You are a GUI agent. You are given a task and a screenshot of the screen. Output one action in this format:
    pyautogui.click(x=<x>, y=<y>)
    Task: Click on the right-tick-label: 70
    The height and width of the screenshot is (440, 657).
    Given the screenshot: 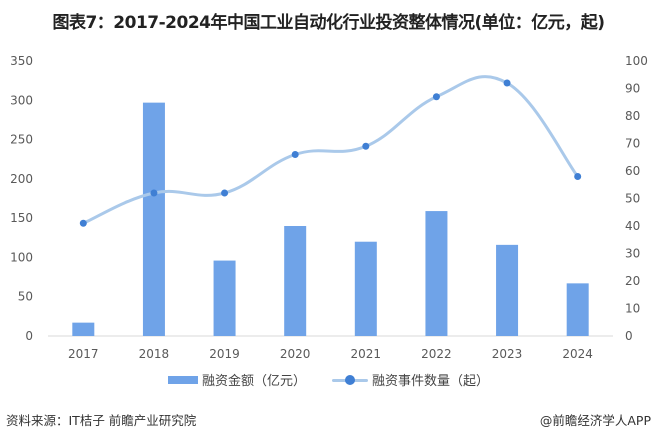 What is the action you would take?
    pyautogui.click(x=632, y=144)
    